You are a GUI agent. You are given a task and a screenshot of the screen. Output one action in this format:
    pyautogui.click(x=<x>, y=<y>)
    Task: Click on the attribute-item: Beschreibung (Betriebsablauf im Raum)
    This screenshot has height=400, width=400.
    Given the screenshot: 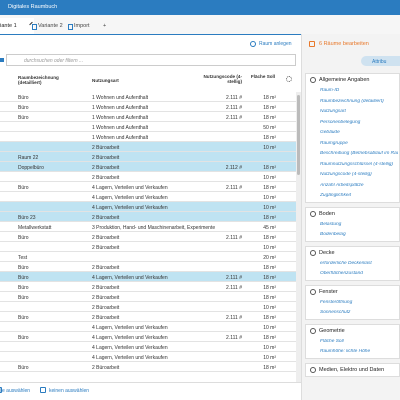 What is the action you would take?
    pyautogui.click(x=359, y=153)
    